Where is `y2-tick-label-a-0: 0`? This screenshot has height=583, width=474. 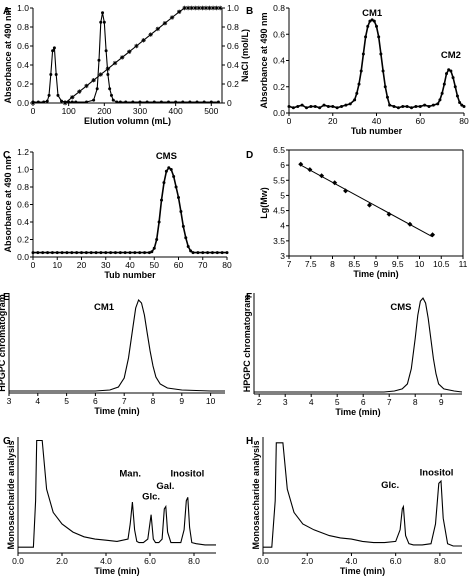 y2-tick-label-a-0: 0 is located at coordinates (229, 103).